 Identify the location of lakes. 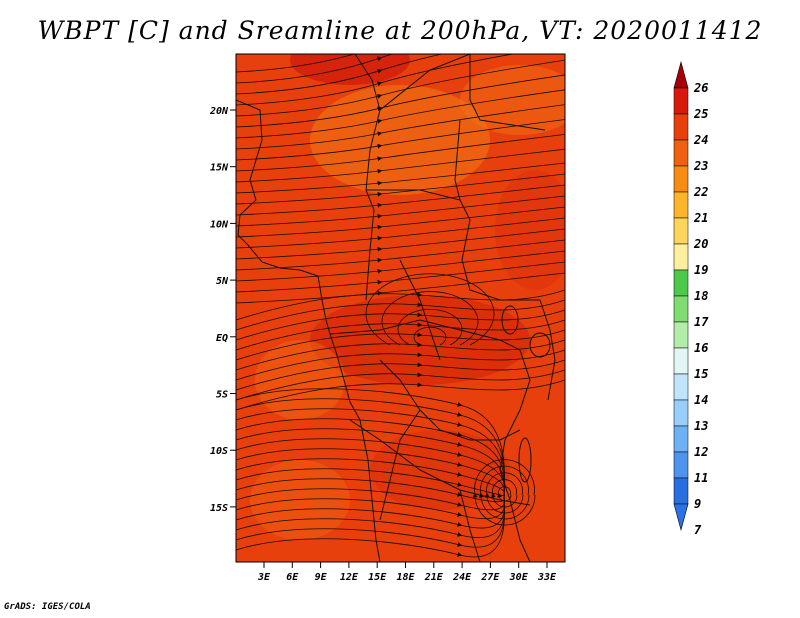
(526, 394).